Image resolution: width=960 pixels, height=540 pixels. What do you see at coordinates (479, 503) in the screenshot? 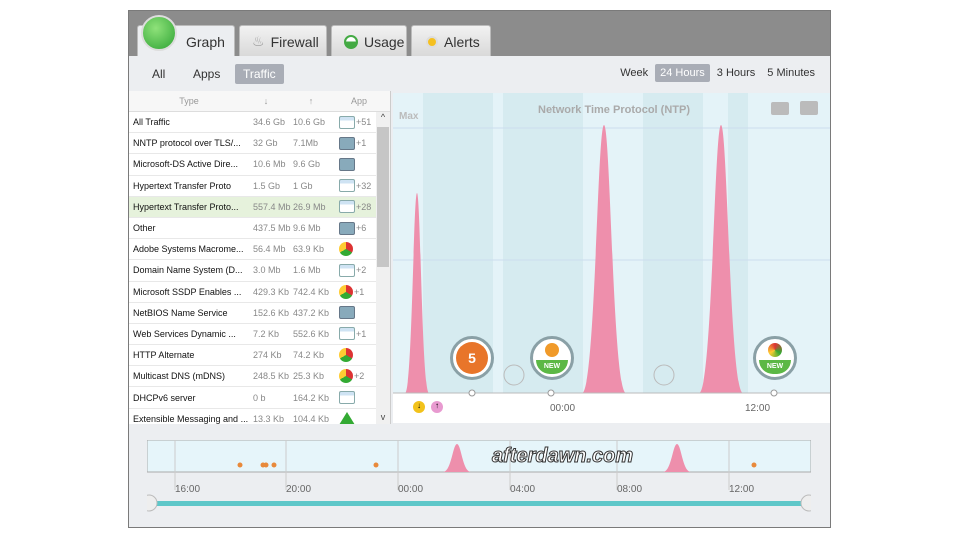
I see `range-track` at bounding box center [479, 503].